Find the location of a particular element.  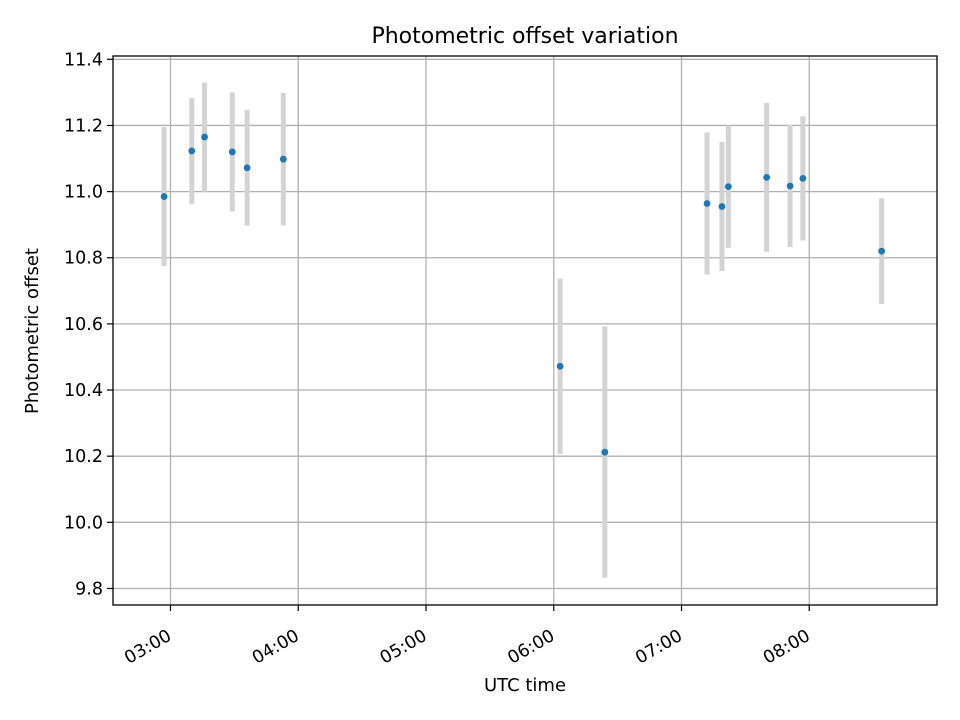

y-tick-label: 10.0 is located at coordinates (83, 523).